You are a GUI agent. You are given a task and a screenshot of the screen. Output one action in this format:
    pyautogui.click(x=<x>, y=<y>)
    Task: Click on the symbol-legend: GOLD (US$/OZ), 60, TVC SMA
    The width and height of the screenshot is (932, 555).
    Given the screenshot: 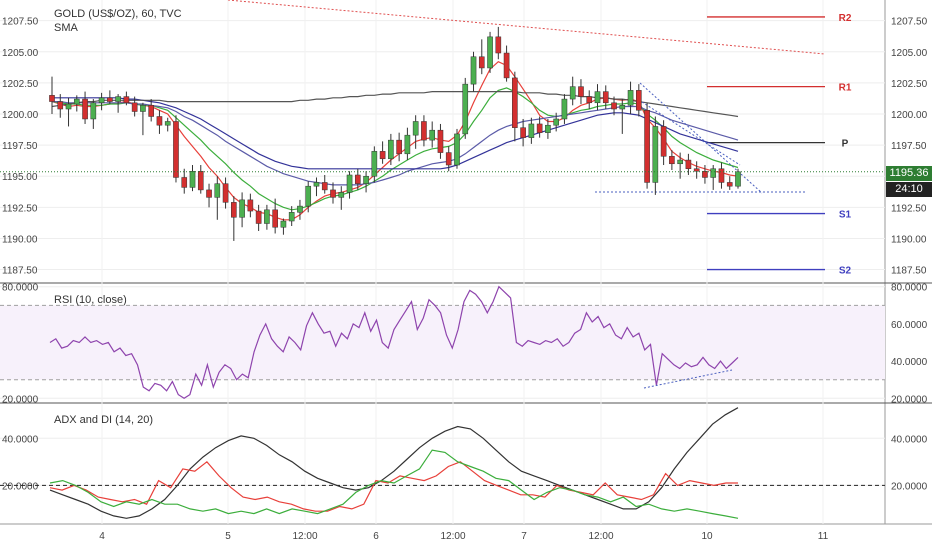 What is the action you would take?
    pyautogui.click(x=118, y=21)
    